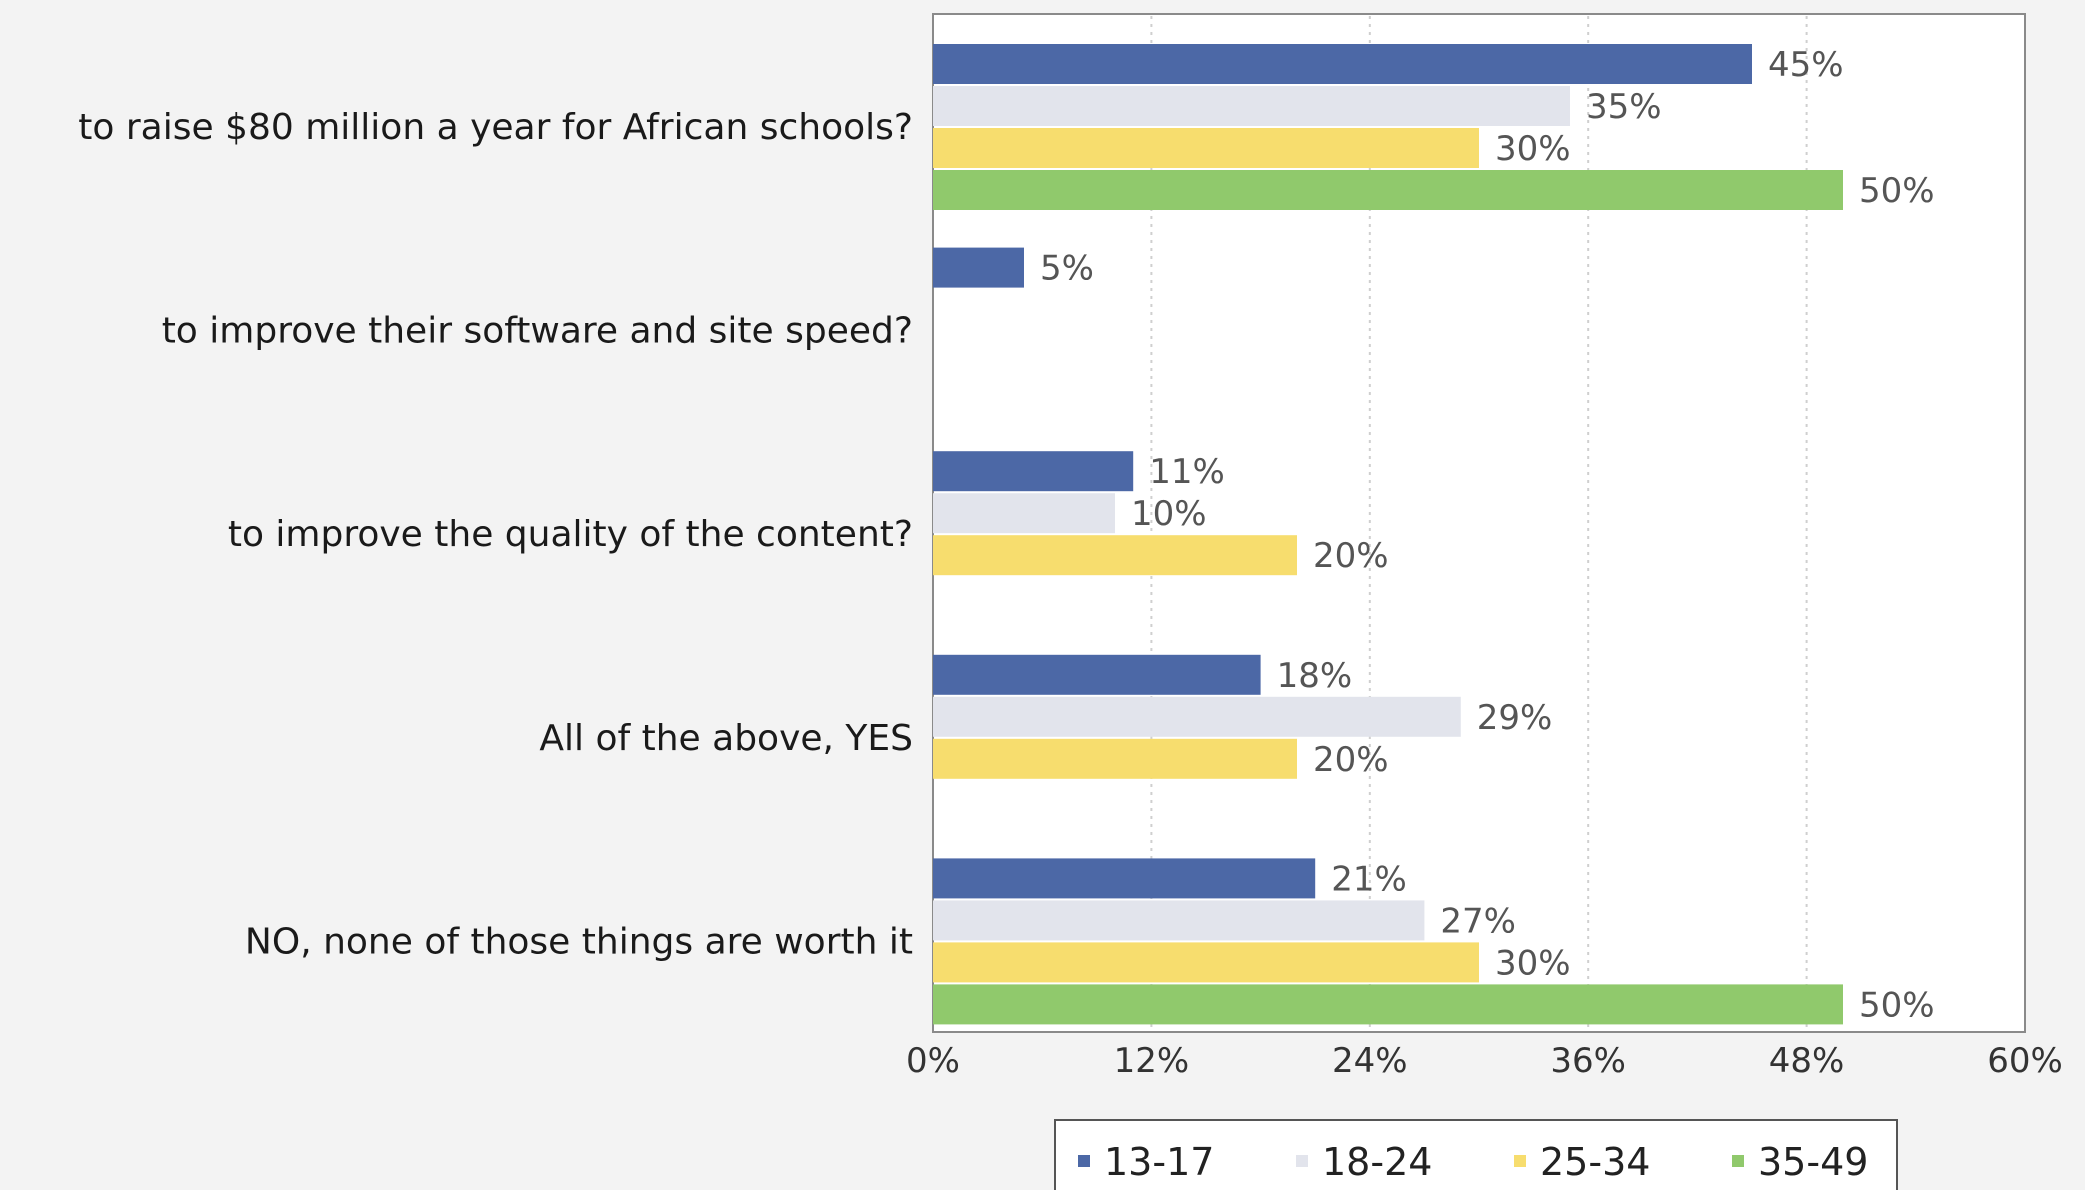 The width and height of the screenshot is (2085, 1190). I want to click on data-label: 45%, so click(1806, 65).